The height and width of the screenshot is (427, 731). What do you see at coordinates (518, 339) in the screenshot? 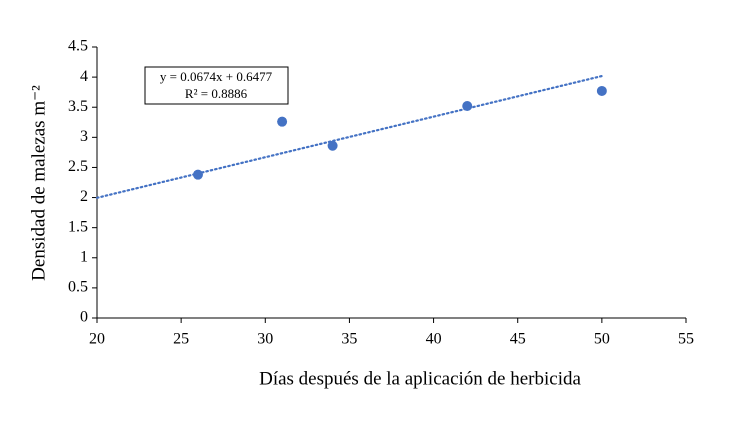
I see `x-tick-label: 45` at bounding box center [518, 339].